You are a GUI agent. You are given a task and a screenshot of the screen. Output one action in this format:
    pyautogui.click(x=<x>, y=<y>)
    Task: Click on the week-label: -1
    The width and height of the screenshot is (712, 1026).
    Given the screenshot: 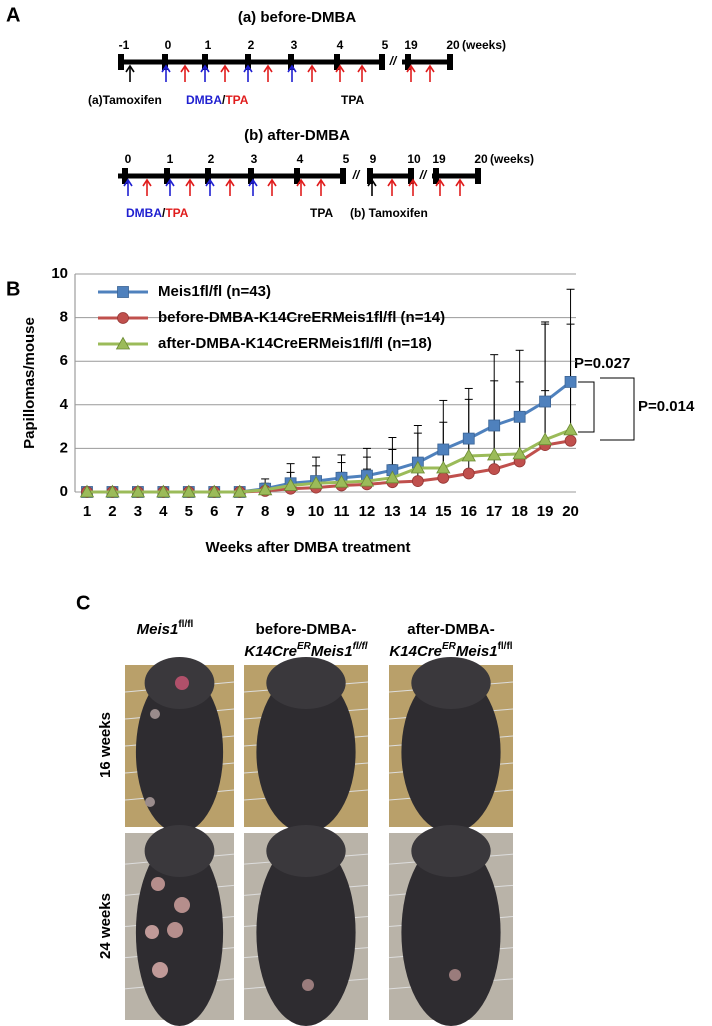 What is the action you would take?
    pyautogui.click(x=124, y=45)
    